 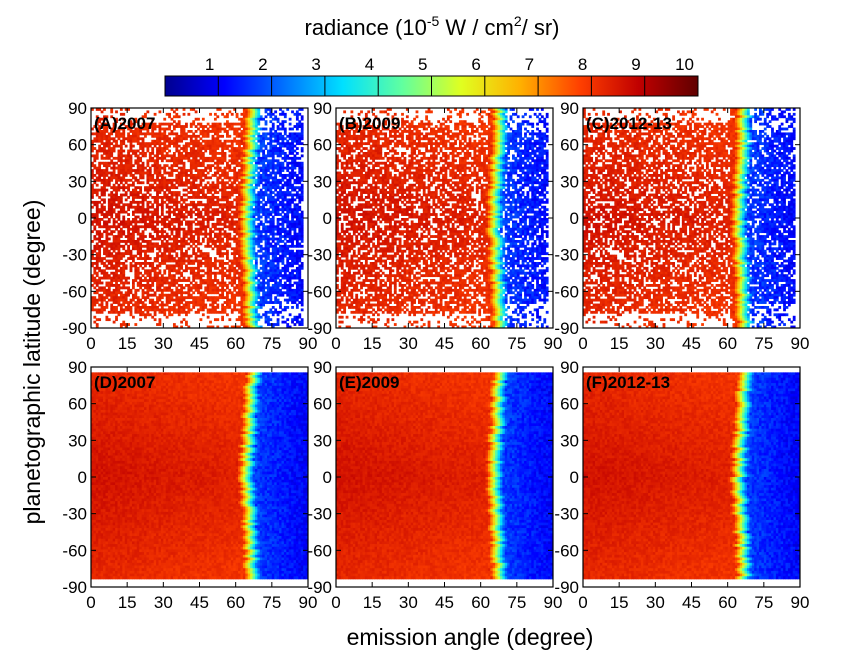 I want to click on colorbar-title: radiance (10-5 W / cm2/ sr), so click(x=432, y=26).